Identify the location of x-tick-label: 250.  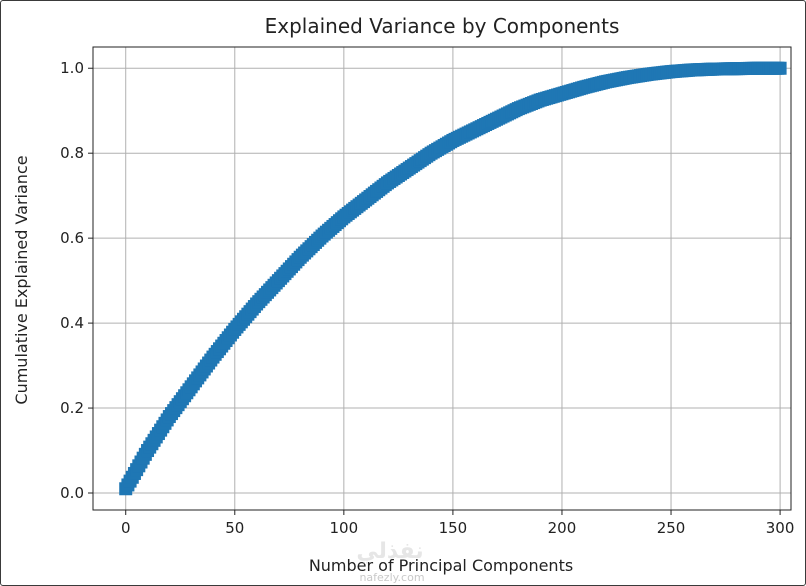
(671, 528).